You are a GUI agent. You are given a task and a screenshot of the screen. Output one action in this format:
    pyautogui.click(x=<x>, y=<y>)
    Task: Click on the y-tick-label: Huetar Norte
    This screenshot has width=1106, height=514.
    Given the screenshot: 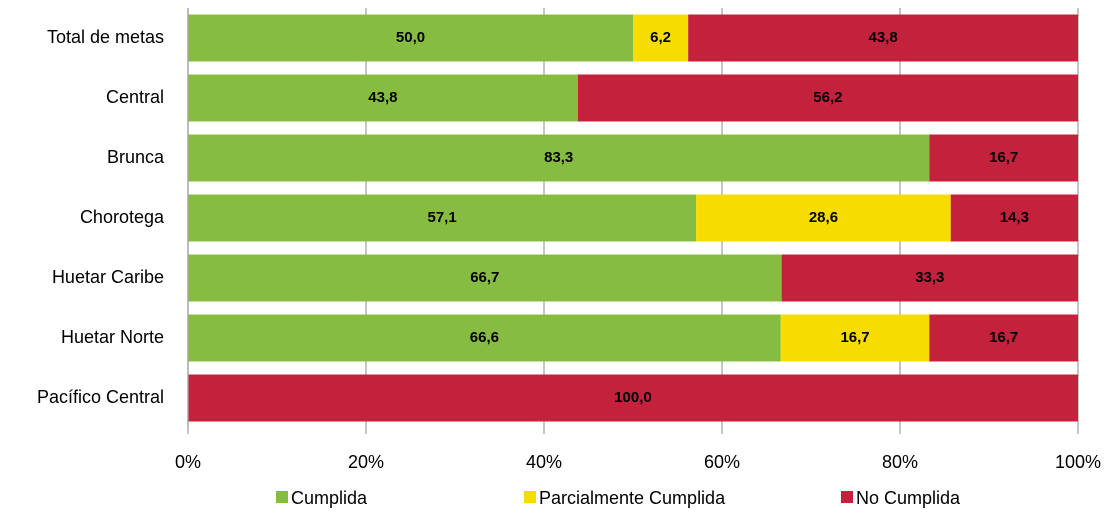 What is the action you would take?
    pyautogui.click(x=112, y=337)
    